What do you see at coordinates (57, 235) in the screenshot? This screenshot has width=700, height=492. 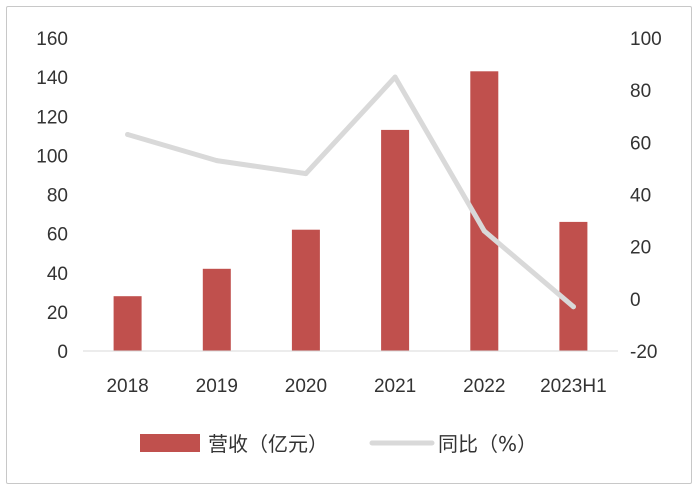 I see `left-tick-60: 60` at bounding box center [57, 235].